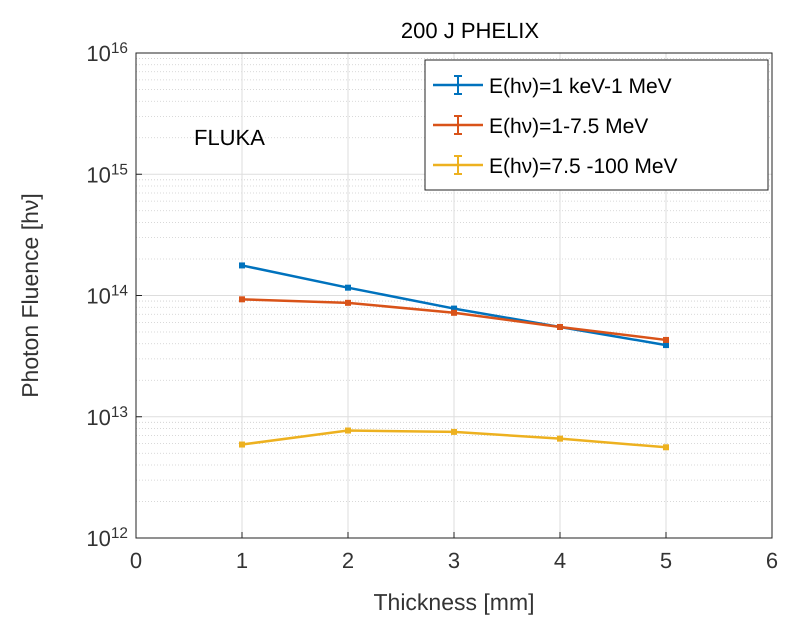  I want to click on y-tick-label: 10$^{14}$, so click(107, 295).